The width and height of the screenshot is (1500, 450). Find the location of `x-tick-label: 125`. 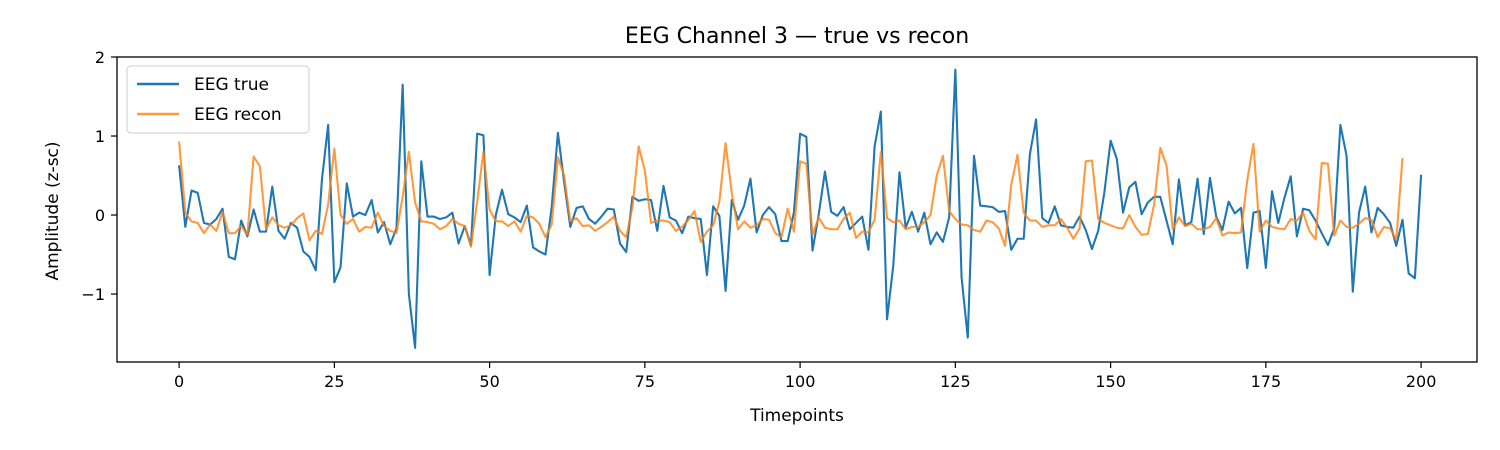

x-tick-label: 125 is located at coordinates (955, 381).